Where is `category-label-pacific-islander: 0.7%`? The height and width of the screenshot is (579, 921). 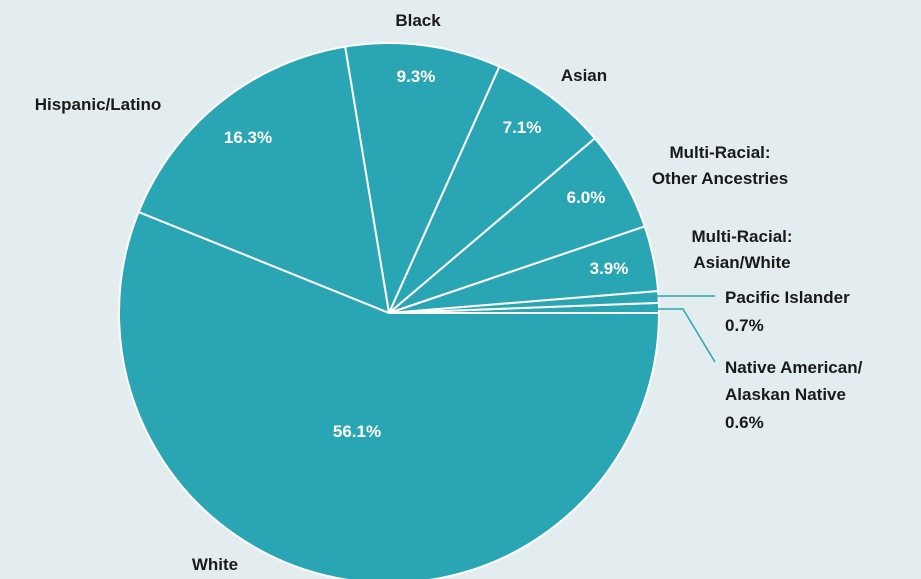 category-label-pacific-islander: 0.7% is located at coordinates (744, 325).